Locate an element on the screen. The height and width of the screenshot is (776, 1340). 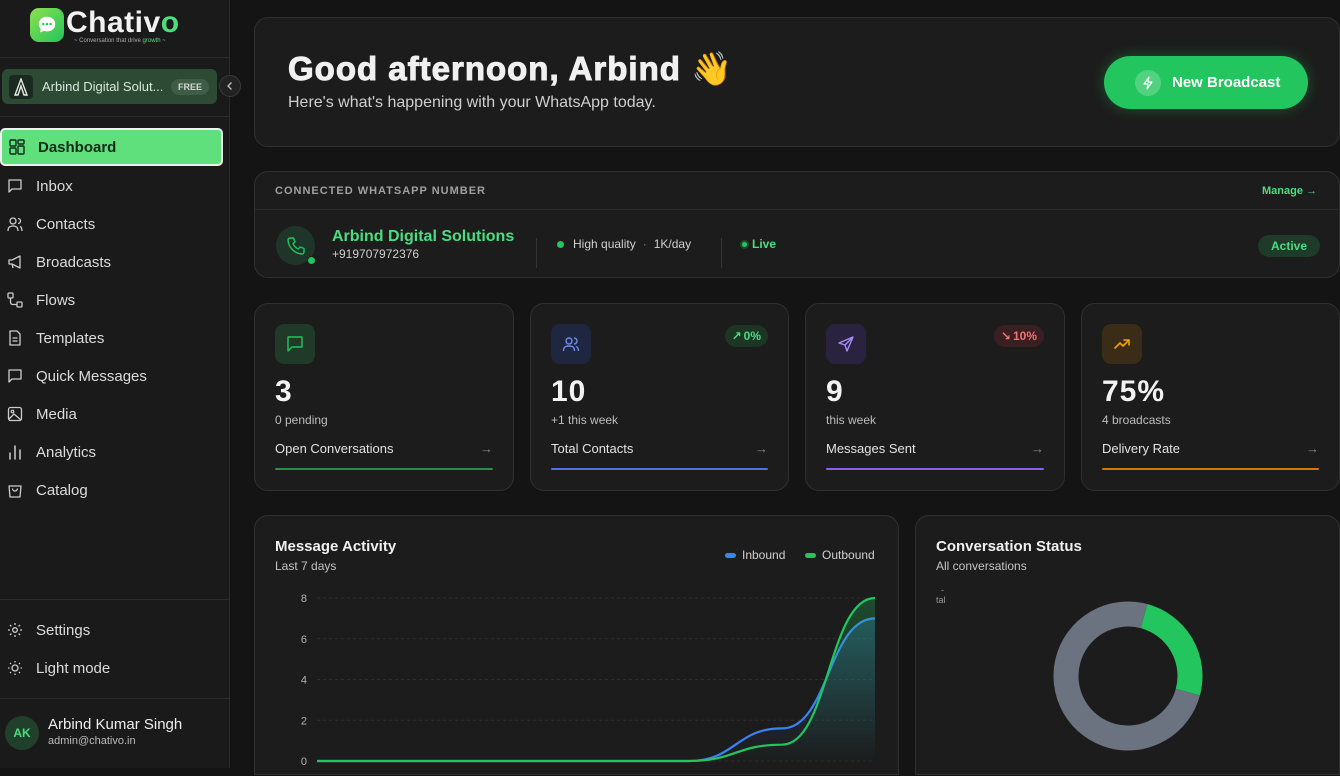
trend-badge: ↘ 10% is located at coordinates (1018, 336).